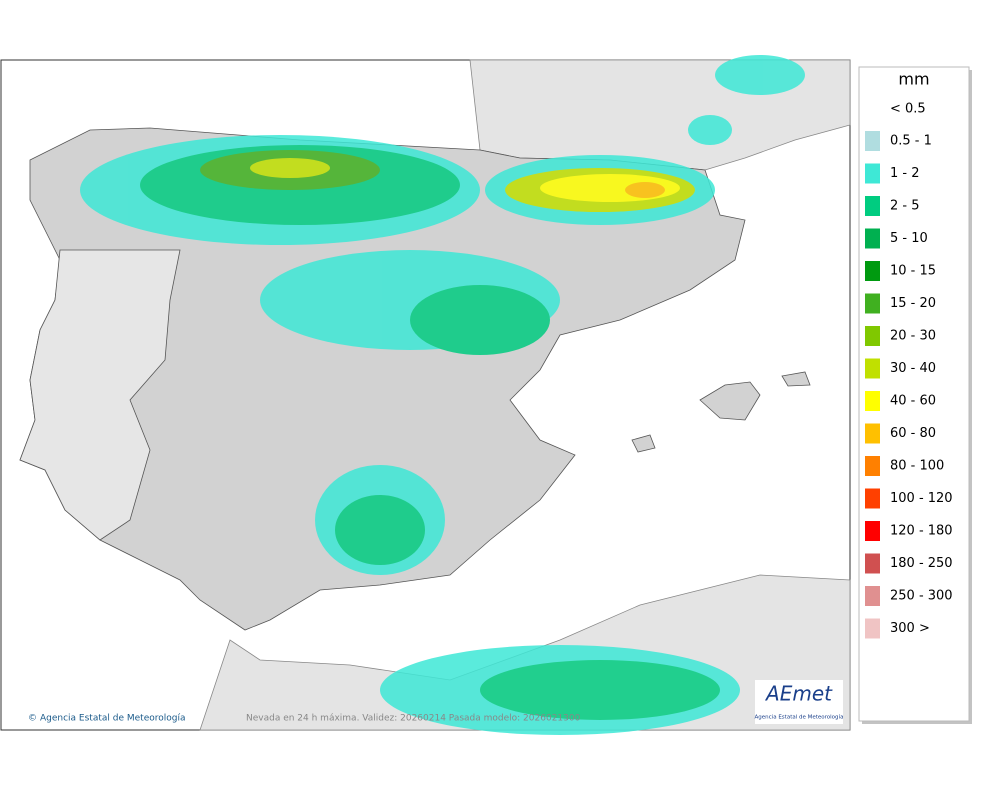 Image resolution: width=1000 pixels, height=794 pixels. What do you see at coordinates (913, 401) in the screenshot?
I see `legend-label: 40 - 60` at bounding box center [913, 401].